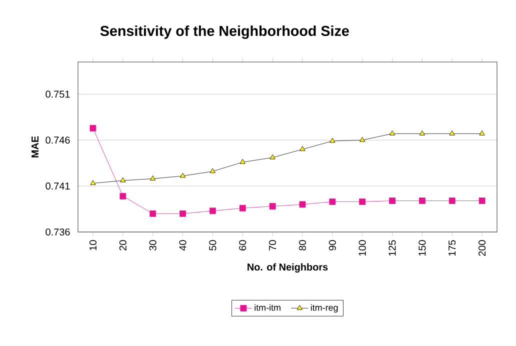  Describe the element at coordinates (392, 248) in the screenshot. I see `x-tick-label: 125` at that location.